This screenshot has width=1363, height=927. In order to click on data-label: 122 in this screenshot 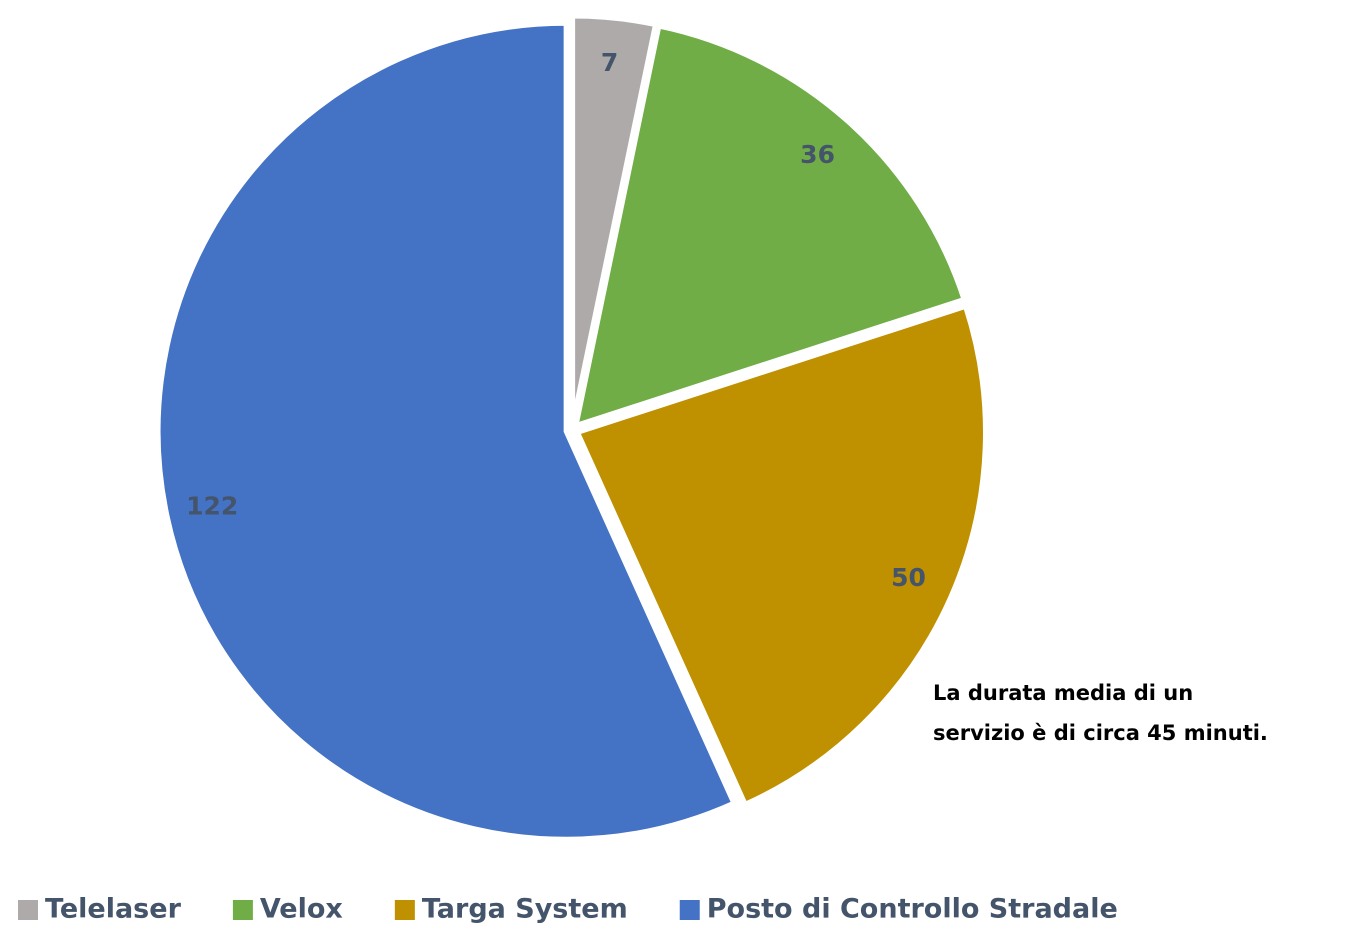, I will do `click(212, 505)`.